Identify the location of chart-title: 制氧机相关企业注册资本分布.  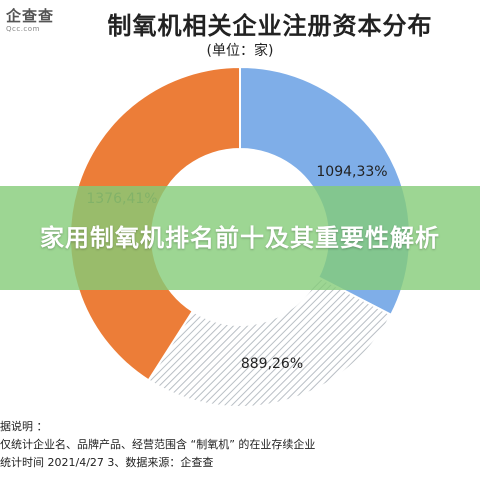
(270, 26).